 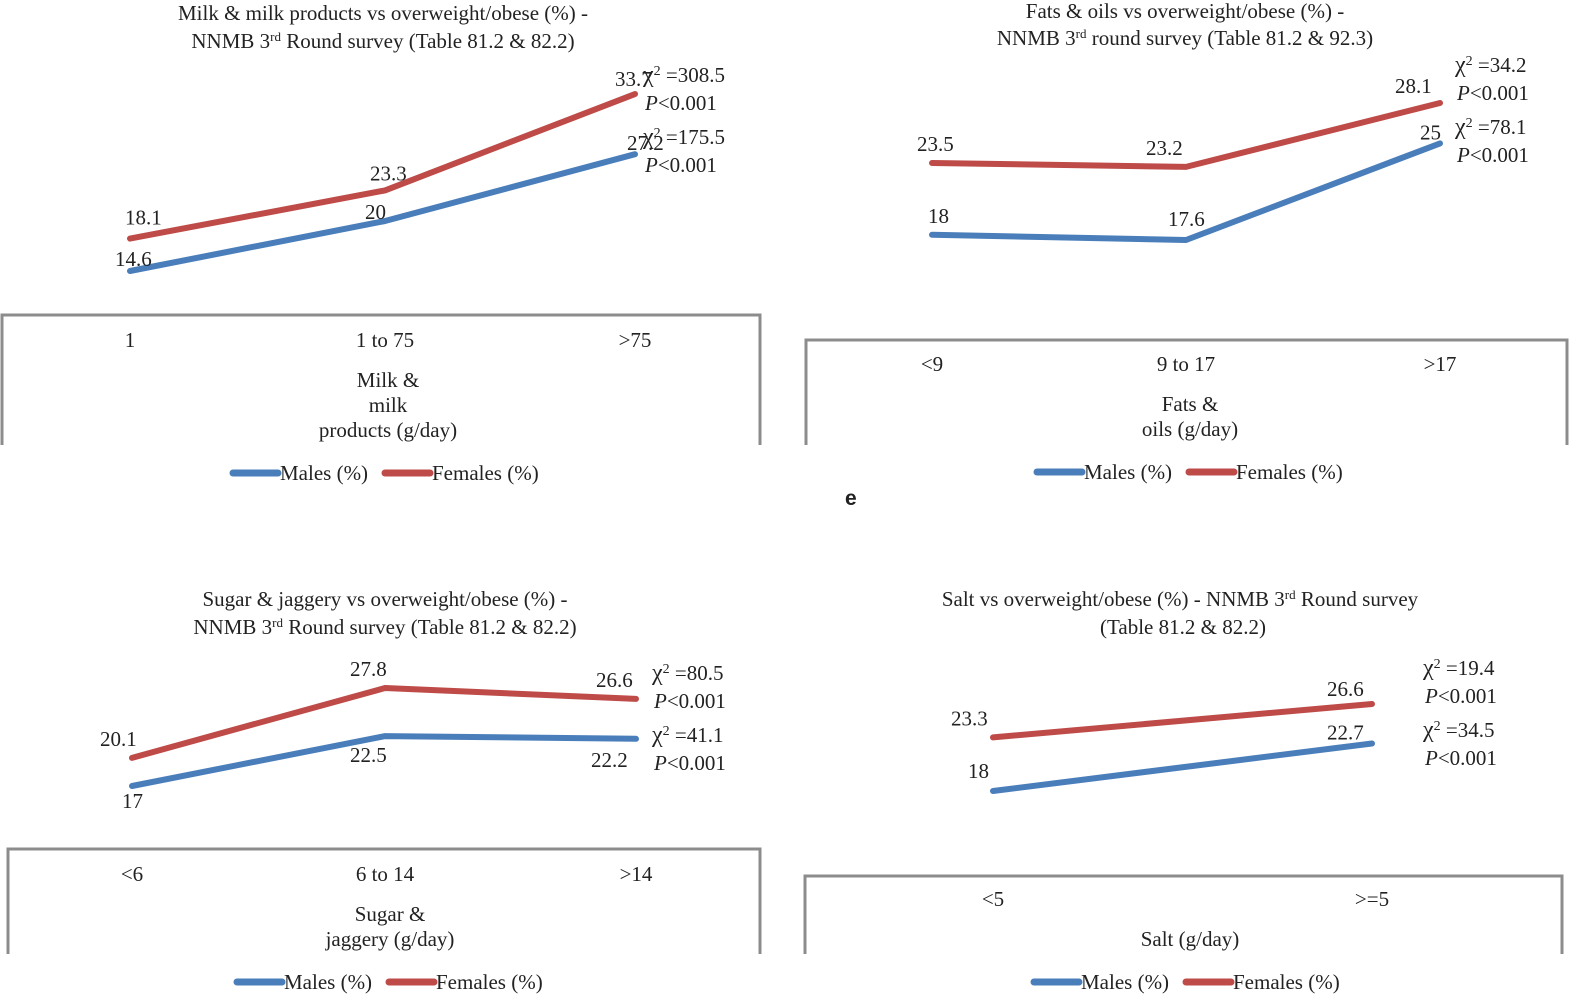 What do you see at coordinates (1182, 767) in the screenshot?
I see `series-line-males` at bounding box center [1182, 767].